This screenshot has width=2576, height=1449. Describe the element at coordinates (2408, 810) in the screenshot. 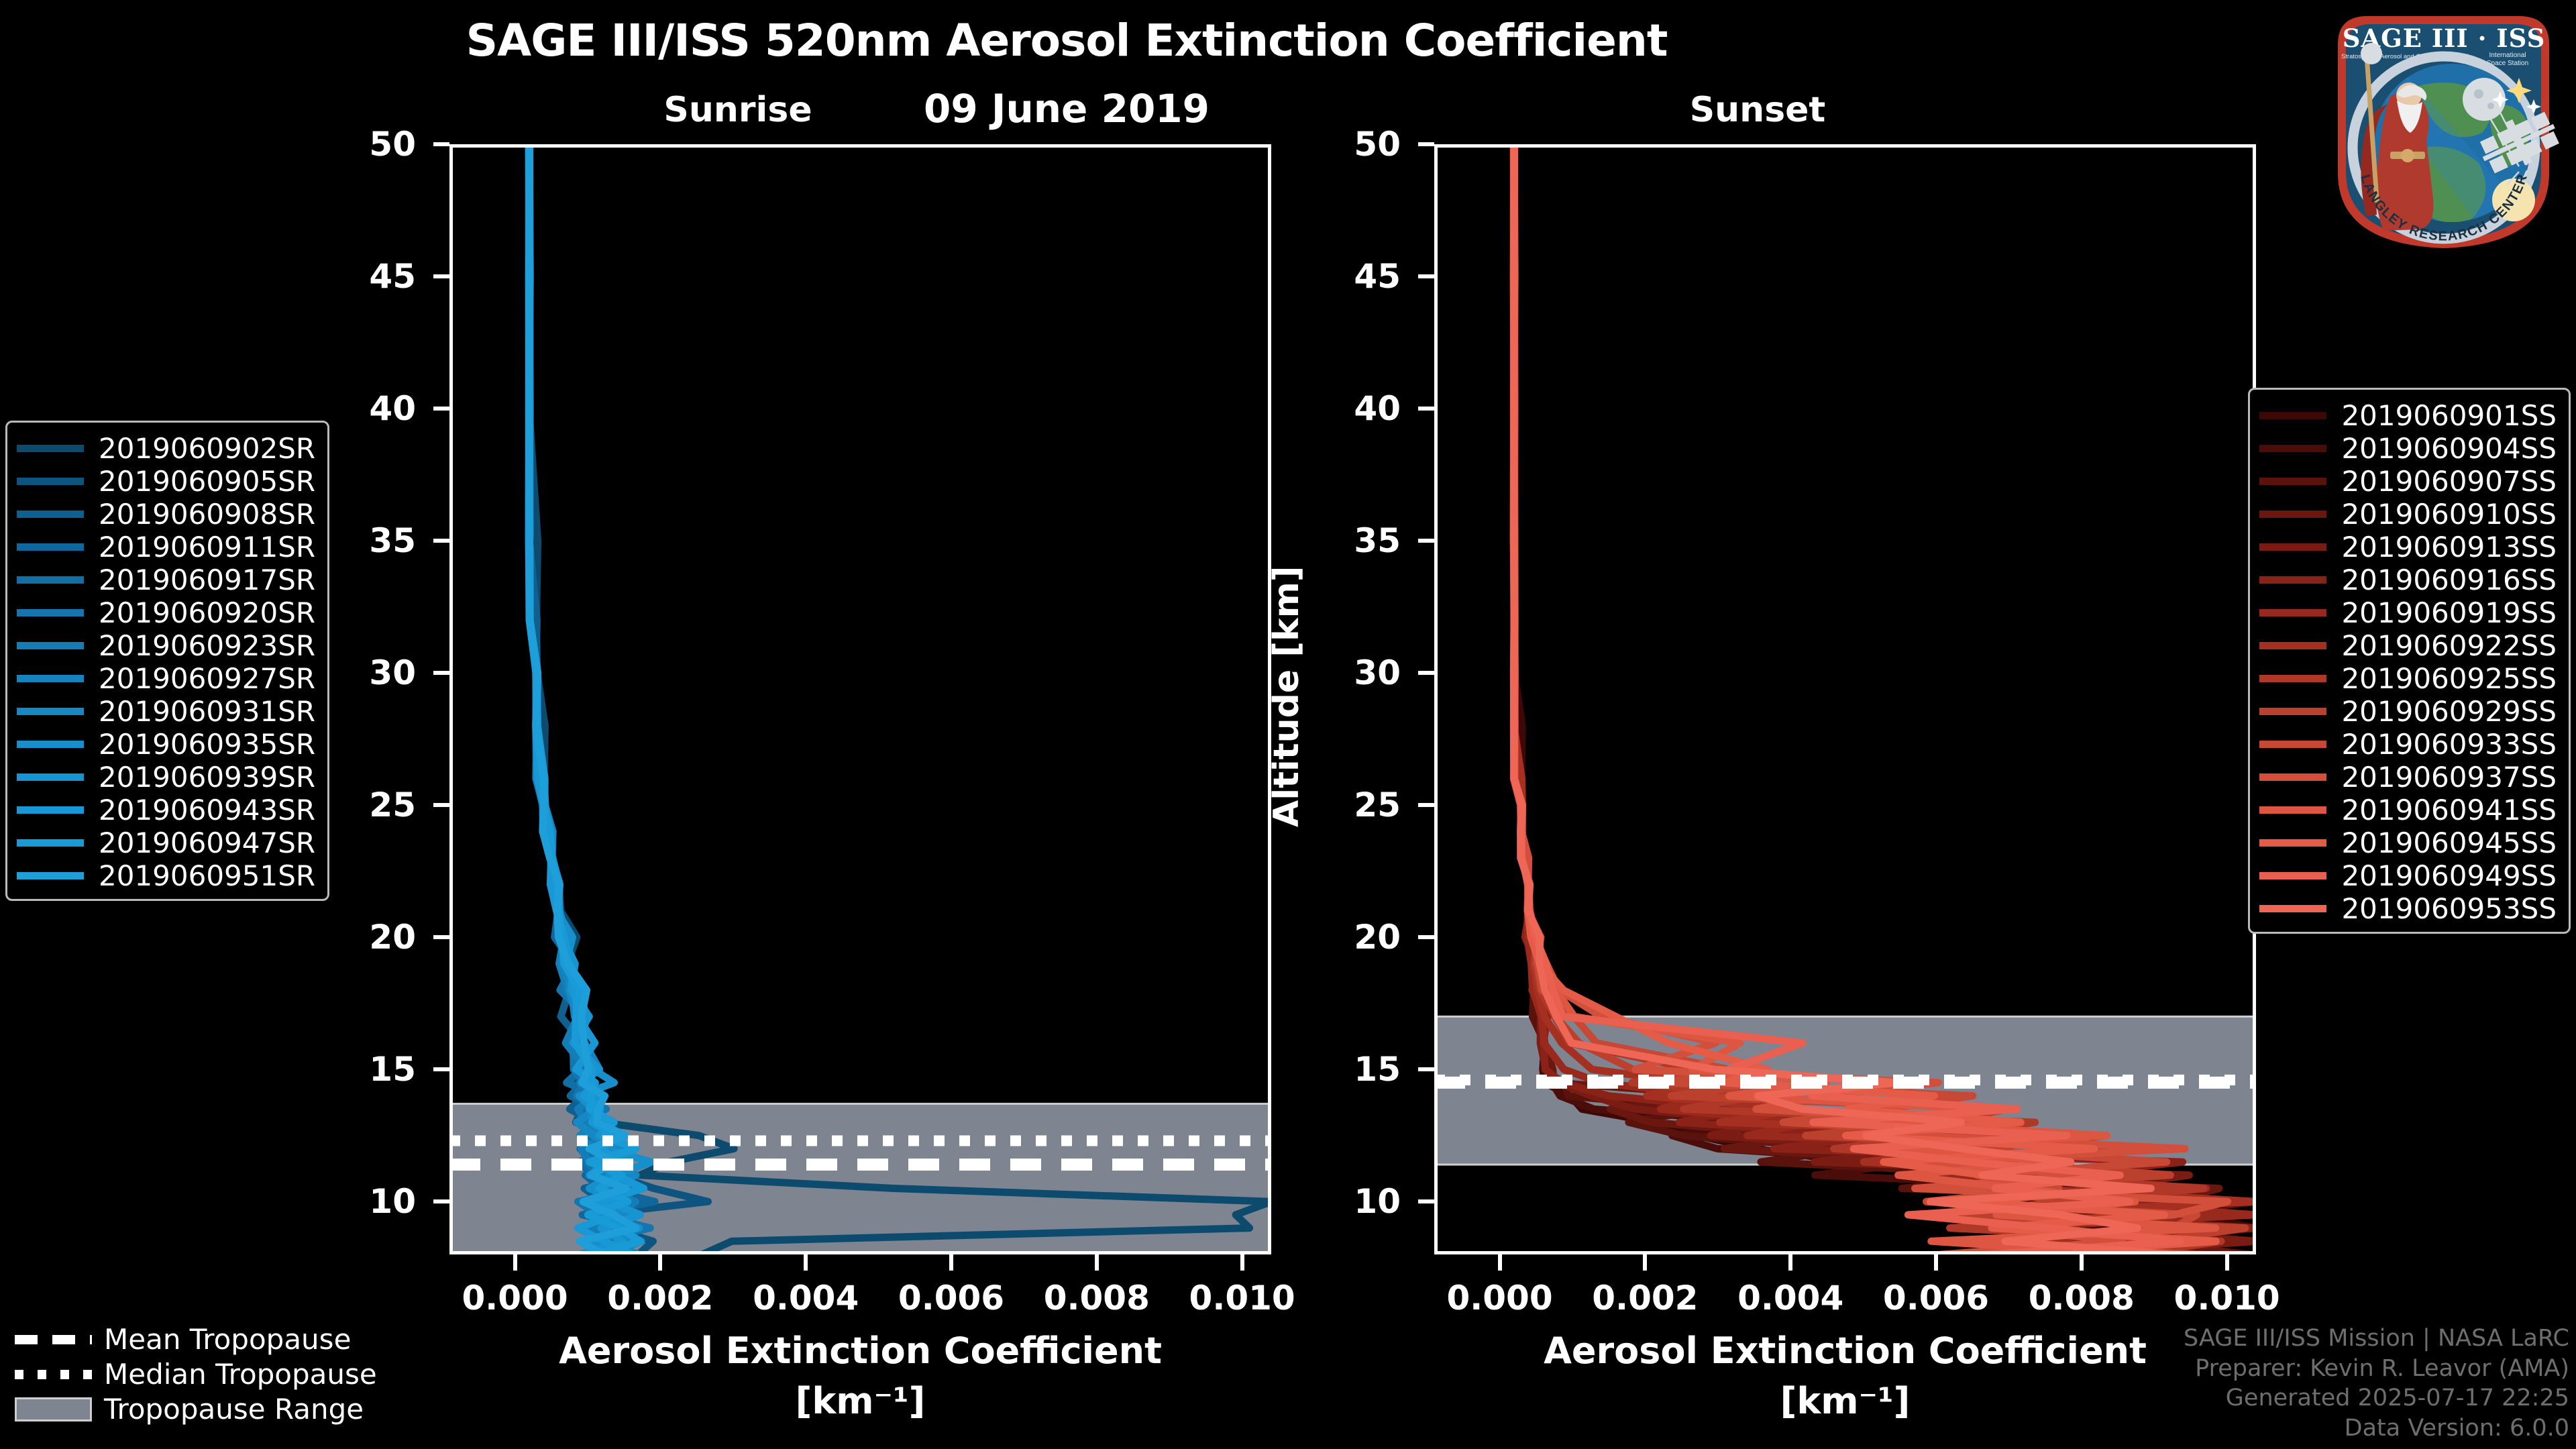

I see `legend-item: 2019060941SS` at that location.